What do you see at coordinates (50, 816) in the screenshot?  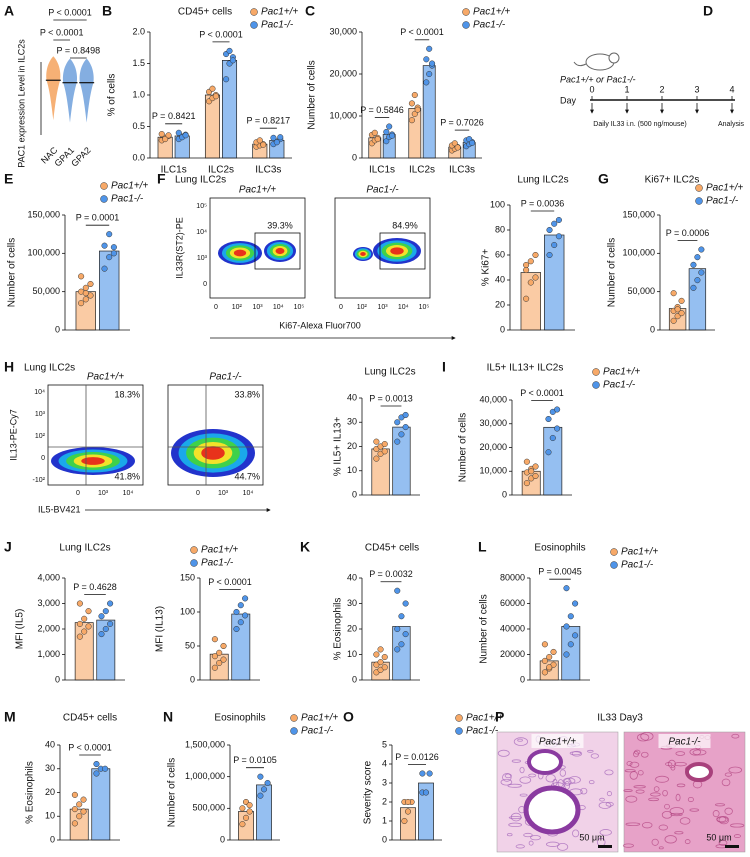 I see `y-tick-label: 10` at bounding box center [50, 816].